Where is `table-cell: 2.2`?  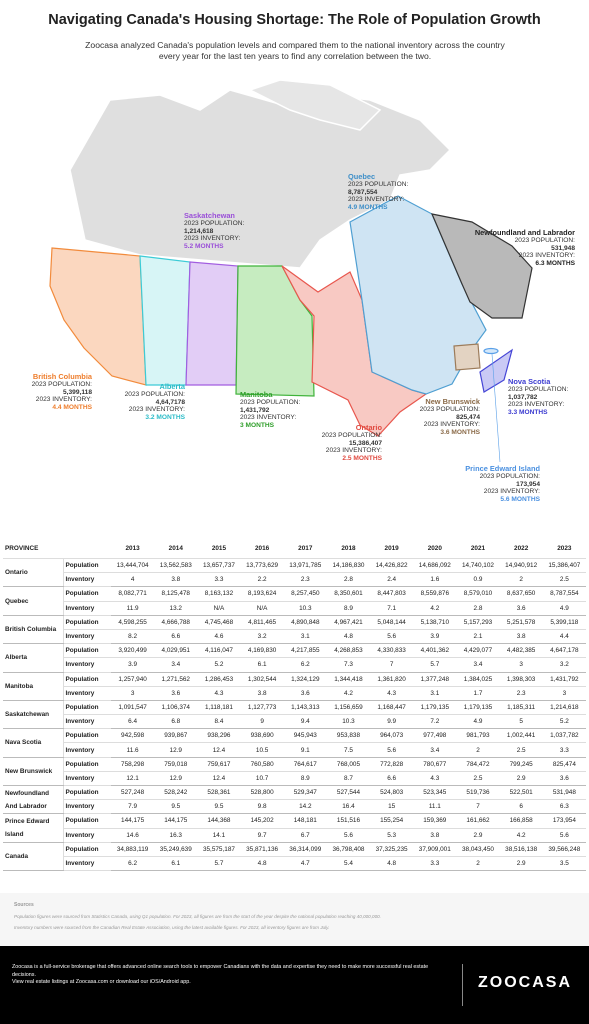 table-cell: 2.2 is located at coordinates (262, 580).